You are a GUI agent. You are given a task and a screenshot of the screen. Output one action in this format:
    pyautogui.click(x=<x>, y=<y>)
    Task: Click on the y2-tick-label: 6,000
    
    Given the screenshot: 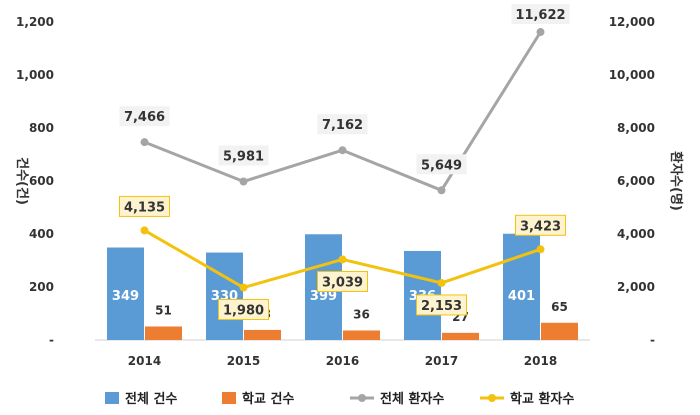 What is the action you would take?
    pyautogui.click(x=636, y=181)
    